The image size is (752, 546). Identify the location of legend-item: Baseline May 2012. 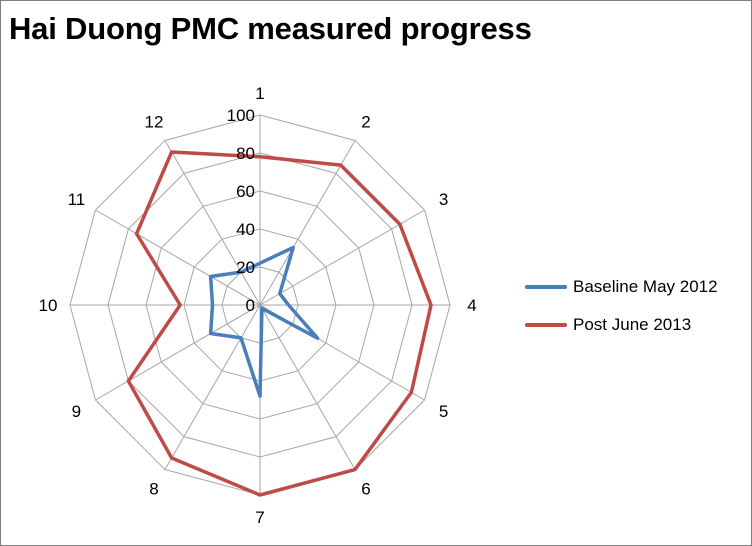
(635, 294).